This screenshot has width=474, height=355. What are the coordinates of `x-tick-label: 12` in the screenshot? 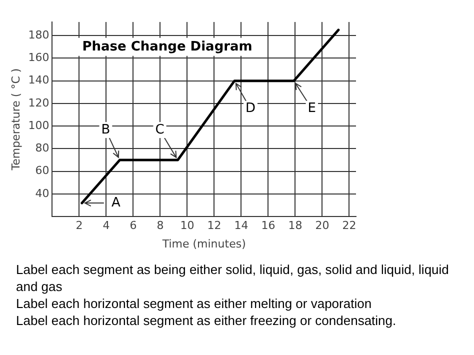 It's located at (214, 225).